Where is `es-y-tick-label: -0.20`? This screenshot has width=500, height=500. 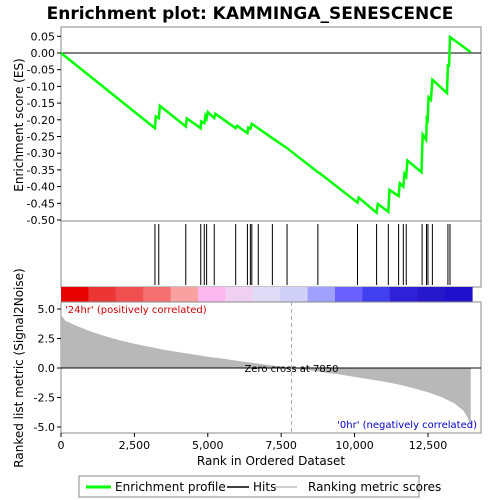 es-y-tick-label: -0.20 is located at coordinates (41, 120).